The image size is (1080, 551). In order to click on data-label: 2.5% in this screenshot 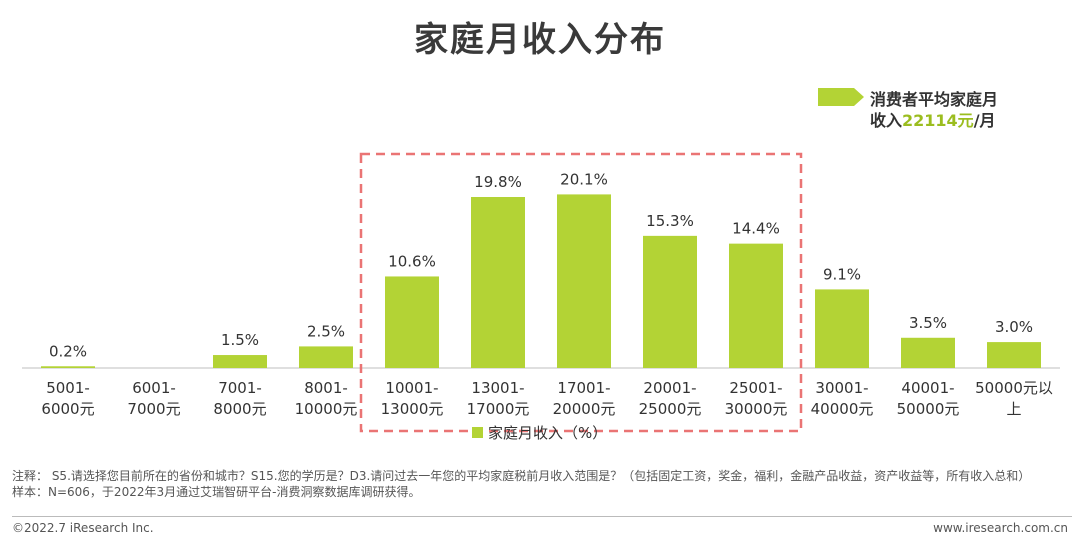, I will do `click(326, 331)`.